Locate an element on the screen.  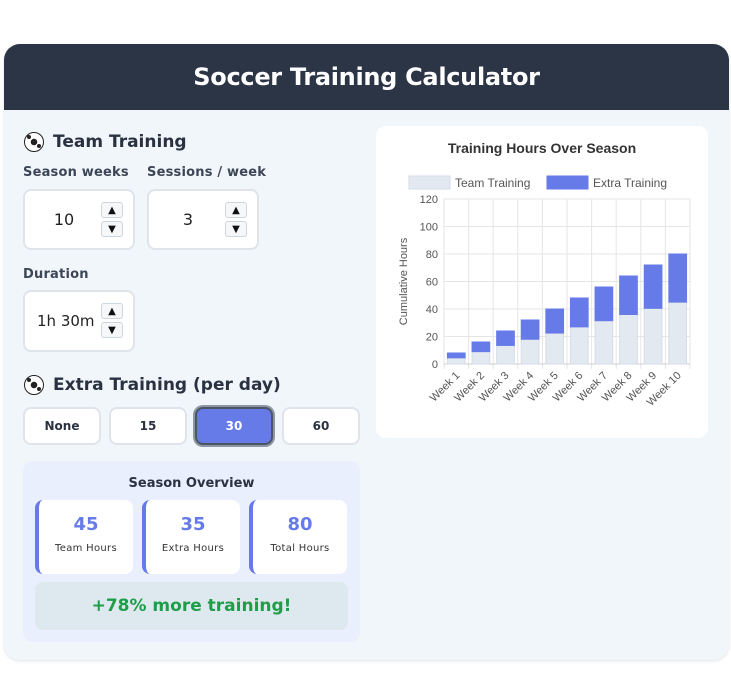
season-weeks-input: 10 ▲ ▼ is located at coordinates (79, 219).